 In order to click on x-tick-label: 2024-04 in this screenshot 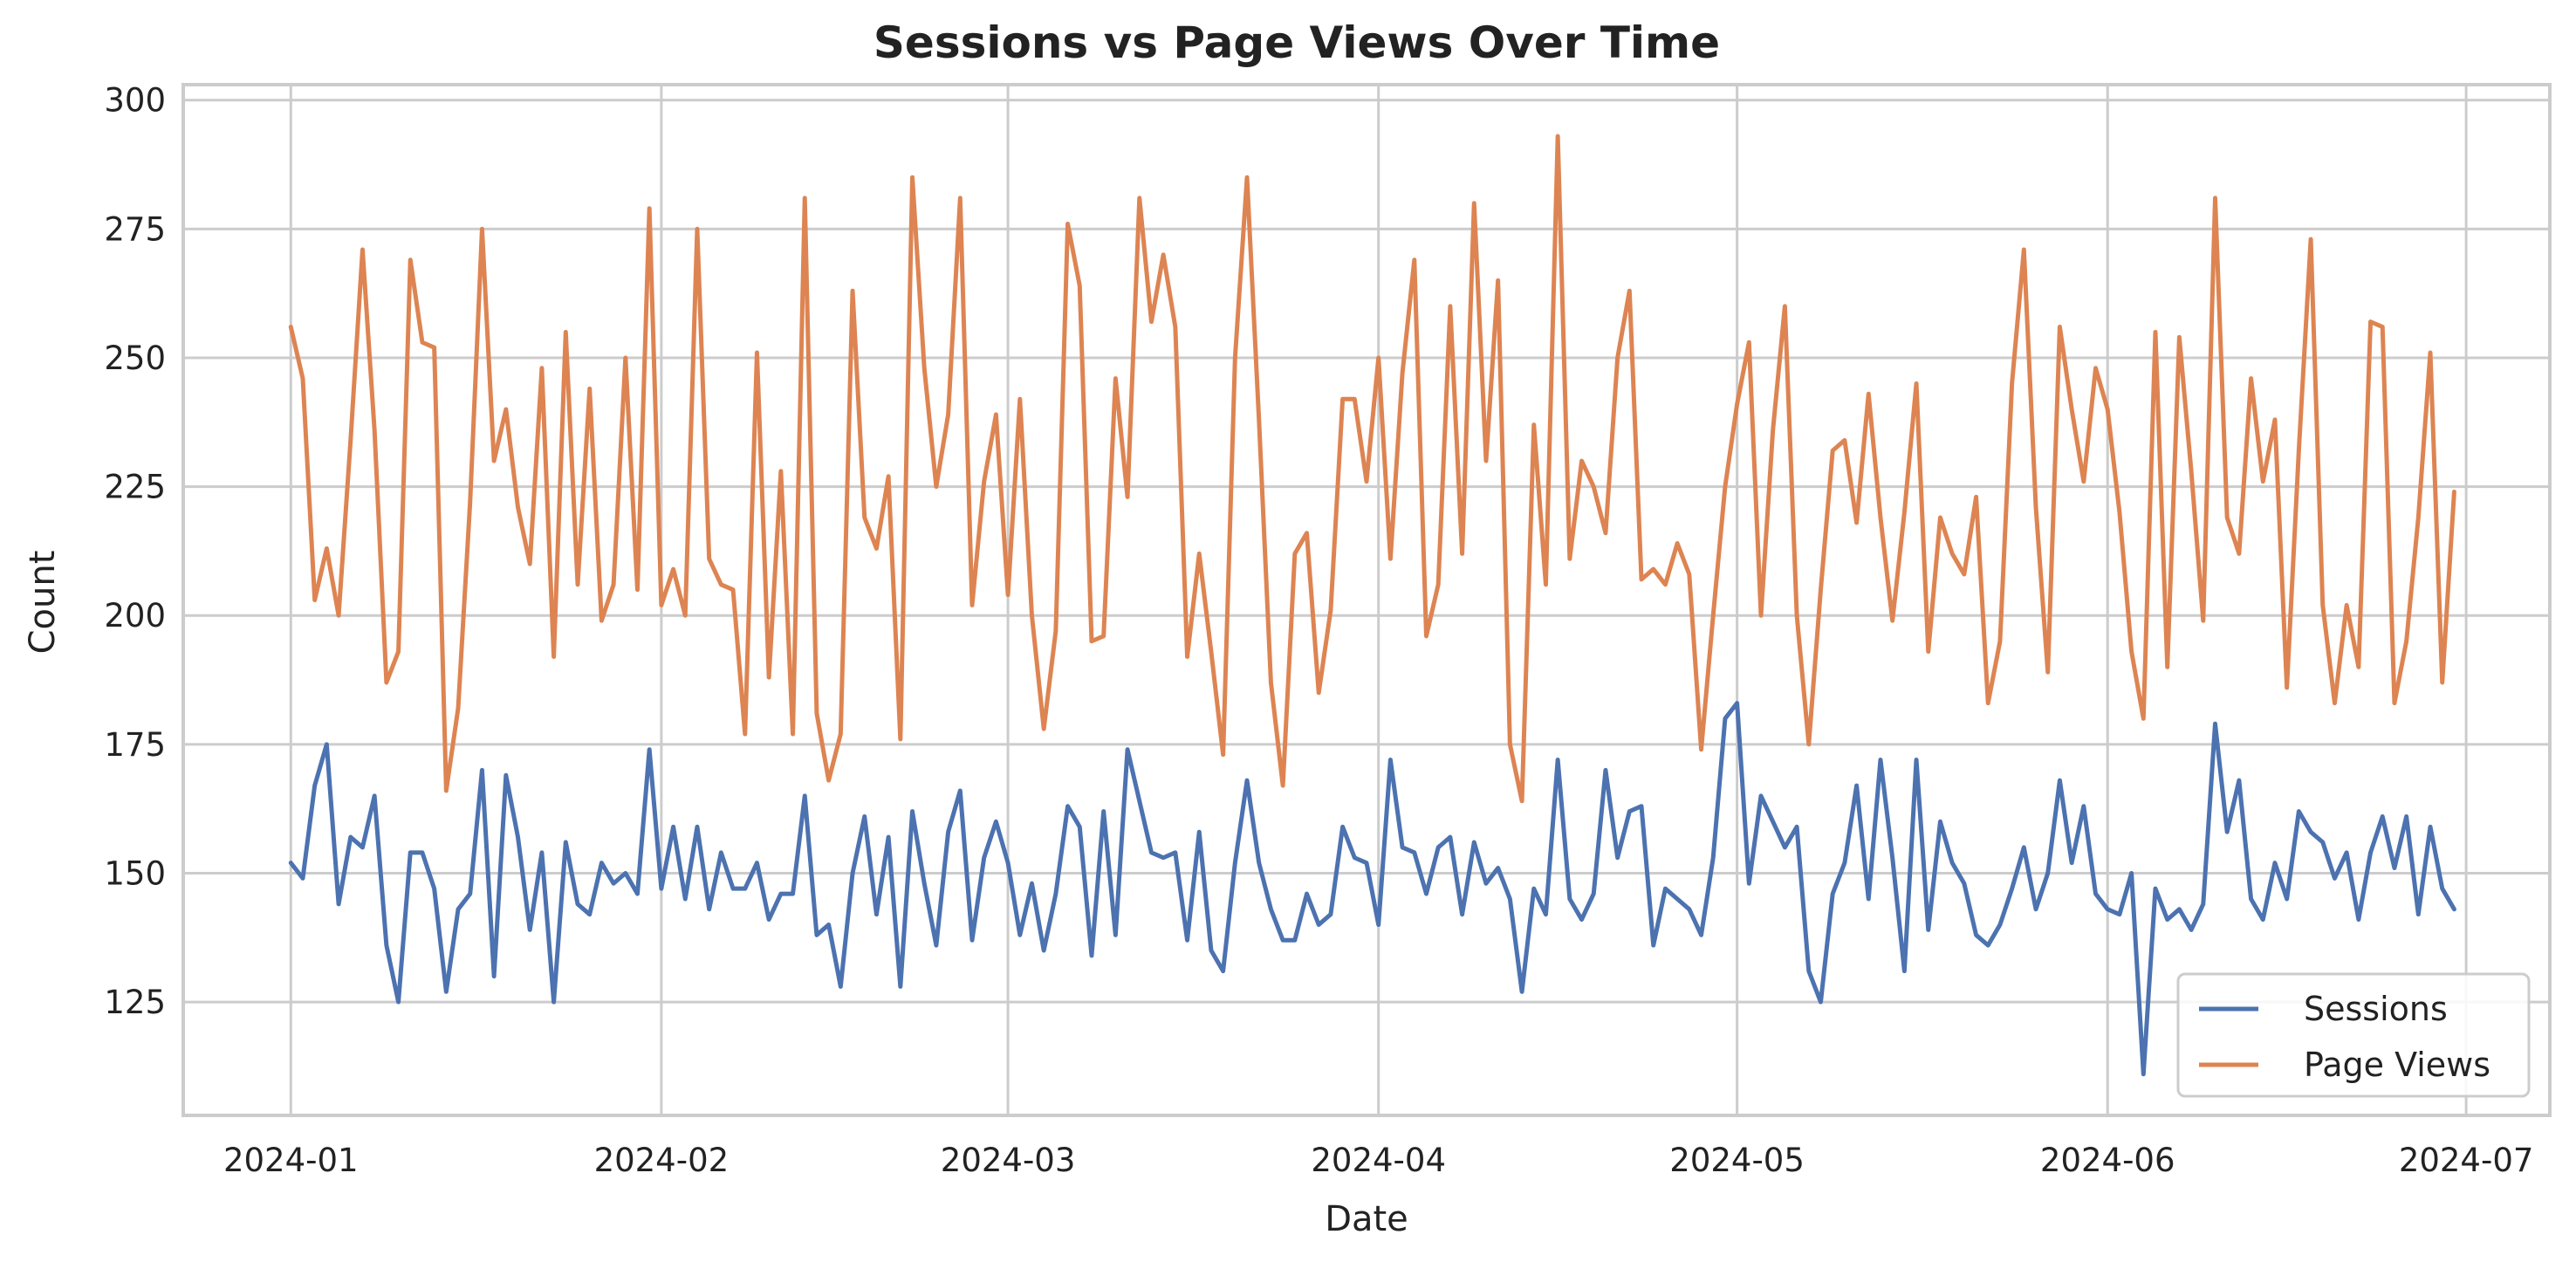, I will do `click(1378, 1160)`.